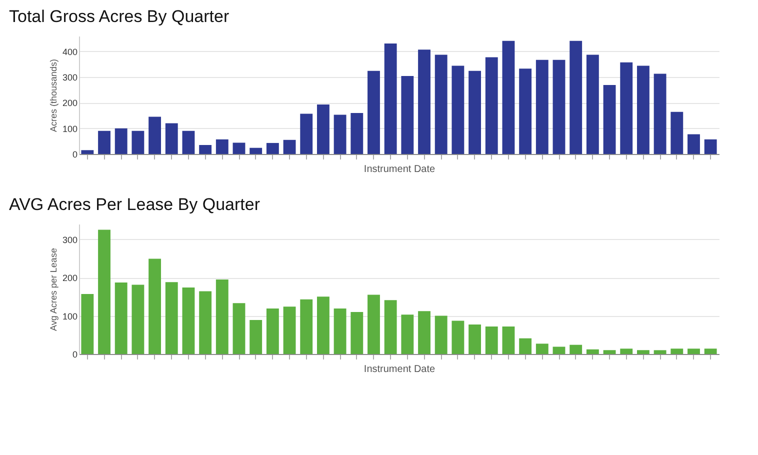 This screenshot has height=455, width=758. I want to click on chart-title: Total Gross Acres By Quarter, so click(119, 16).